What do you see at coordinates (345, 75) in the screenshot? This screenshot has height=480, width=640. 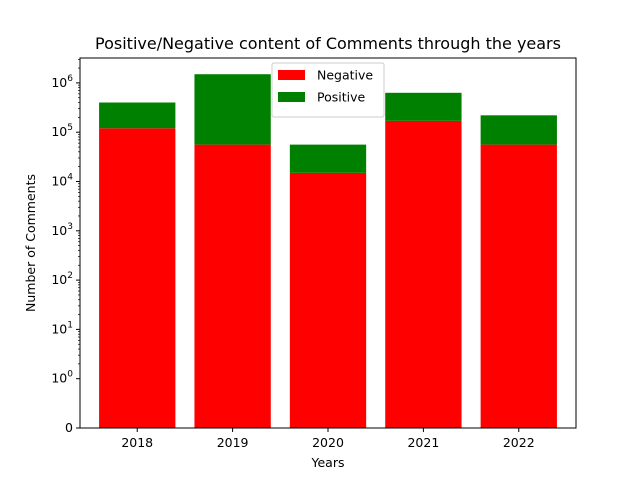 I see `legend-label-negative: Negative` at bounding box center [345, 75].